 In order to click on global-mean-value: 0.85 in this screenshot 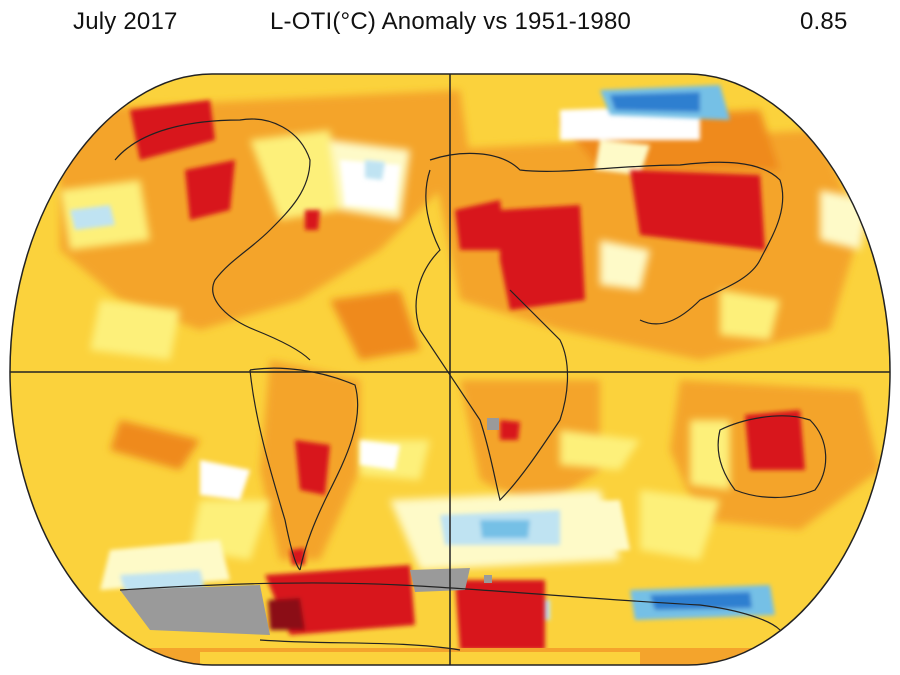, I will do `click(824, 21)`.